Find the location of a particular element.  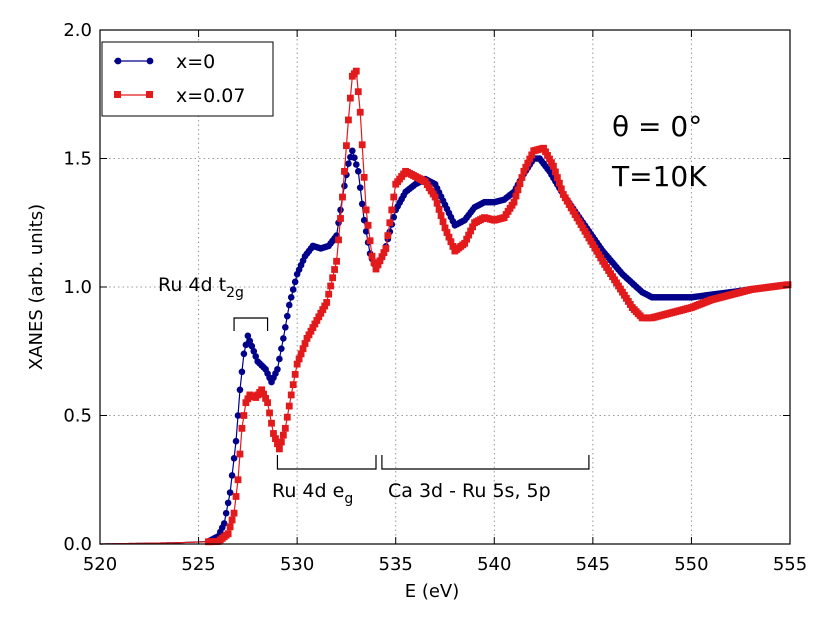

temperature-label: T=10K is located at coordinates (659, 176).